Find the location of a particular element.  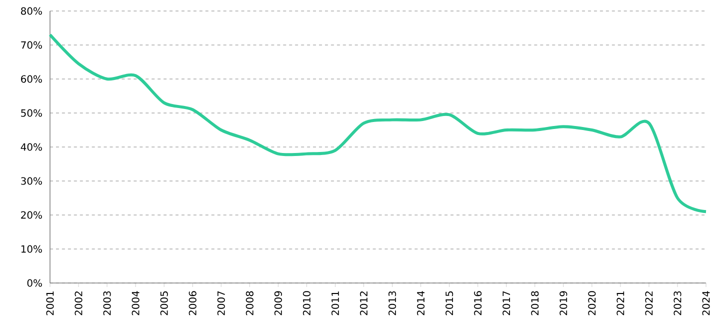

x-tick-label: 2016 is located at coordinates (478, 303).